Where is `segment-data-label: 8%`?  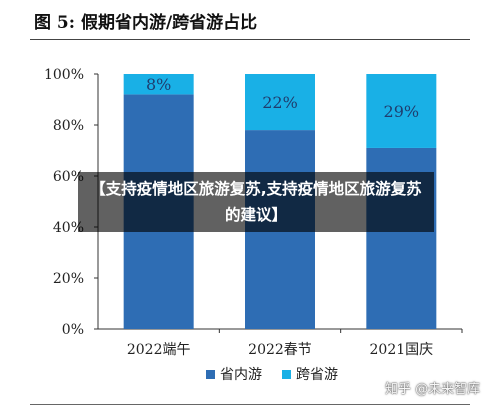 segment-data-label: 8% is located at coordinates (158, 84).